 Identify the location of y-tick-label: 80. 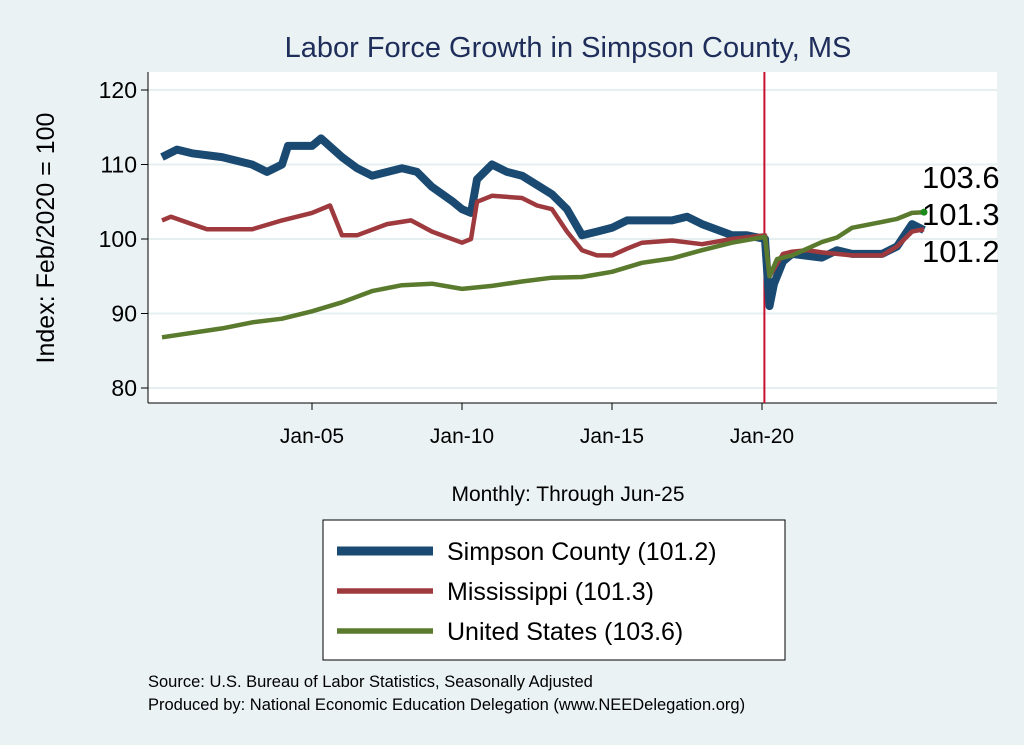
(124, 388).